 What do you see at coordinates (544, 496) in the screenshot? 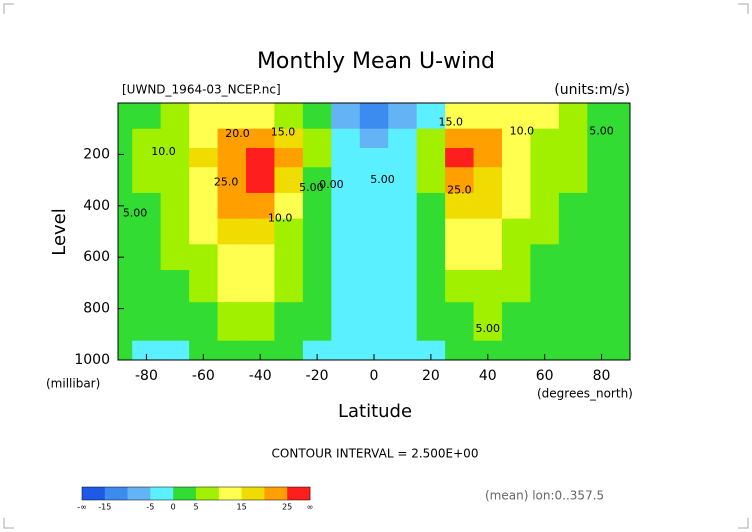
I see `mean-note: (mean) lon:0..357.5` at bounding box center [544, 496].